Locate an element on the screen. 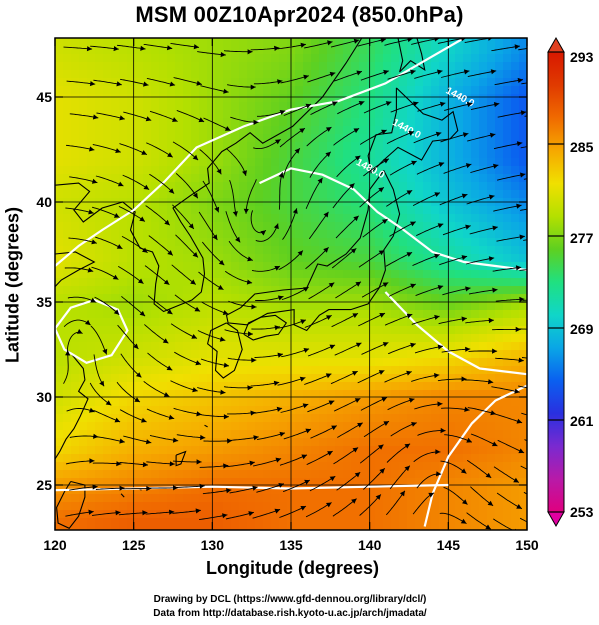 This screenshot has width=599, height=625. coastline is located at coordinates (313, 251).